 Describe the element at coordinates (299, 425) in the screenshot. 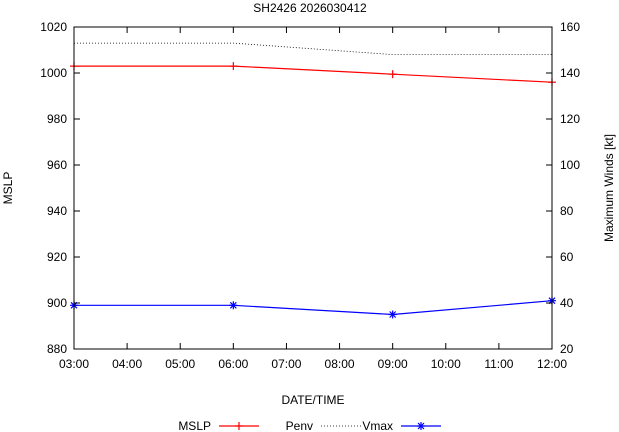

I see `legend-label-penv: Penv` at that location.